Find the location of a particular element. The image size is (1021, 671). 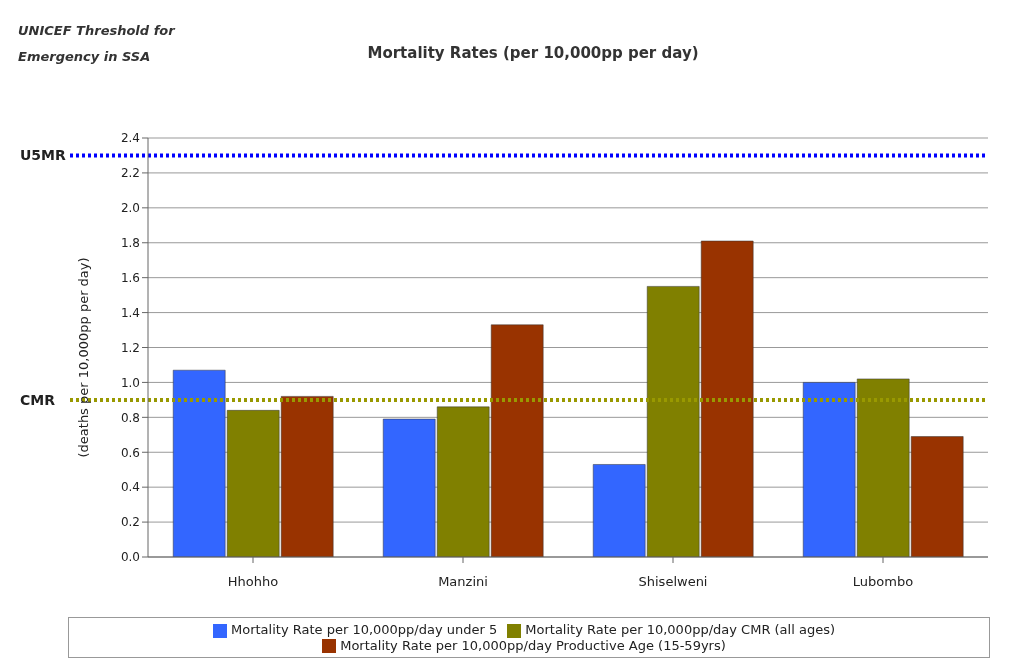

x-tick-label: Manzini is located at coordinates (463, 582).